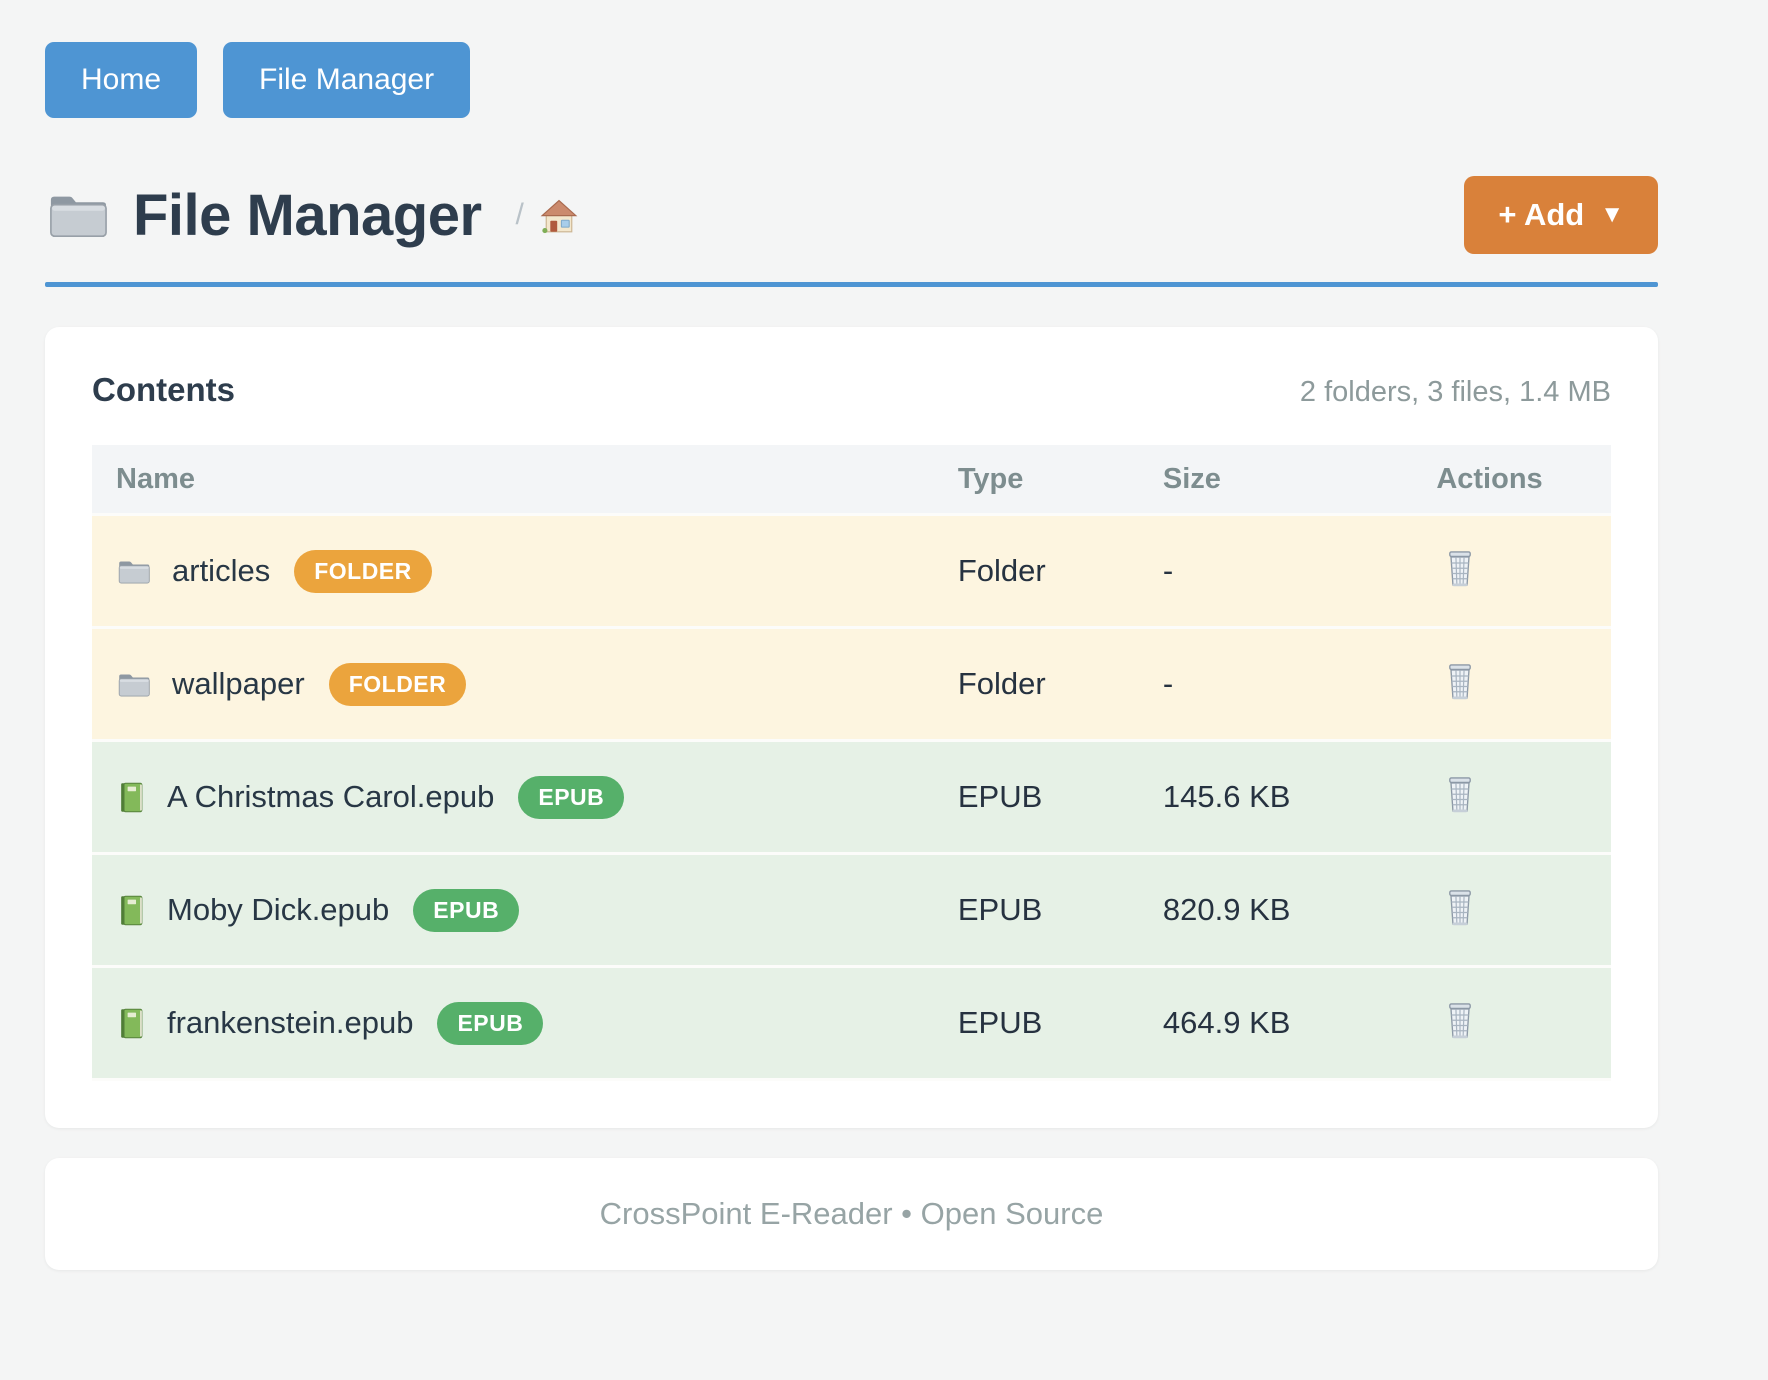 The width and height of the screenshot is (1768, 1380). What do you see at coordinates (1455, 392) in the screenshot?
I see `contents-summary: 2 folders, 3 files, 1.4 MB` at bounding box center [1455, 392].